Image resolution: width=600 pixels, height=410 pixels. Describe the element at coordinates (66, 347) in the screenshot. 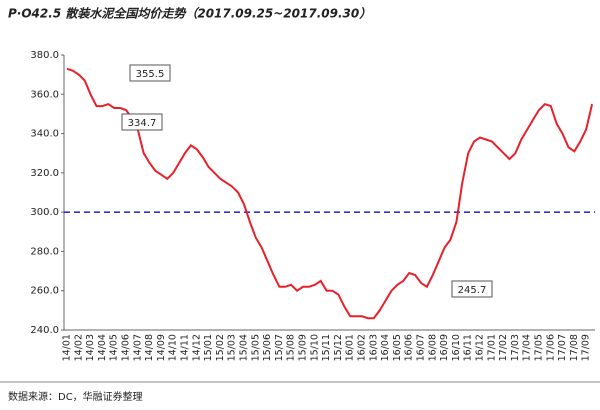

I see `x-tick-label: 14/01` at that location.